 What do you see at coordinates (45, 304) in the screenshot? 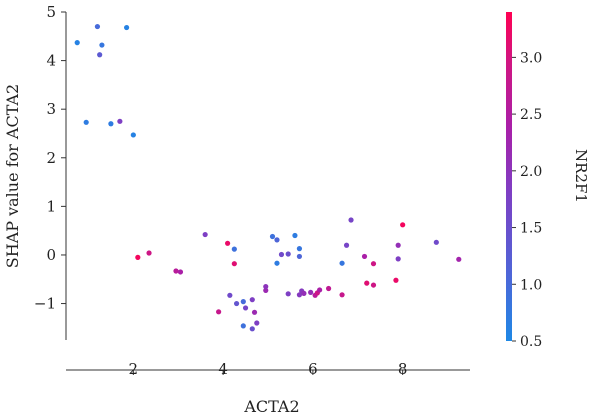
I see `y-tick-label: −1` at bounding box center [45, 304].